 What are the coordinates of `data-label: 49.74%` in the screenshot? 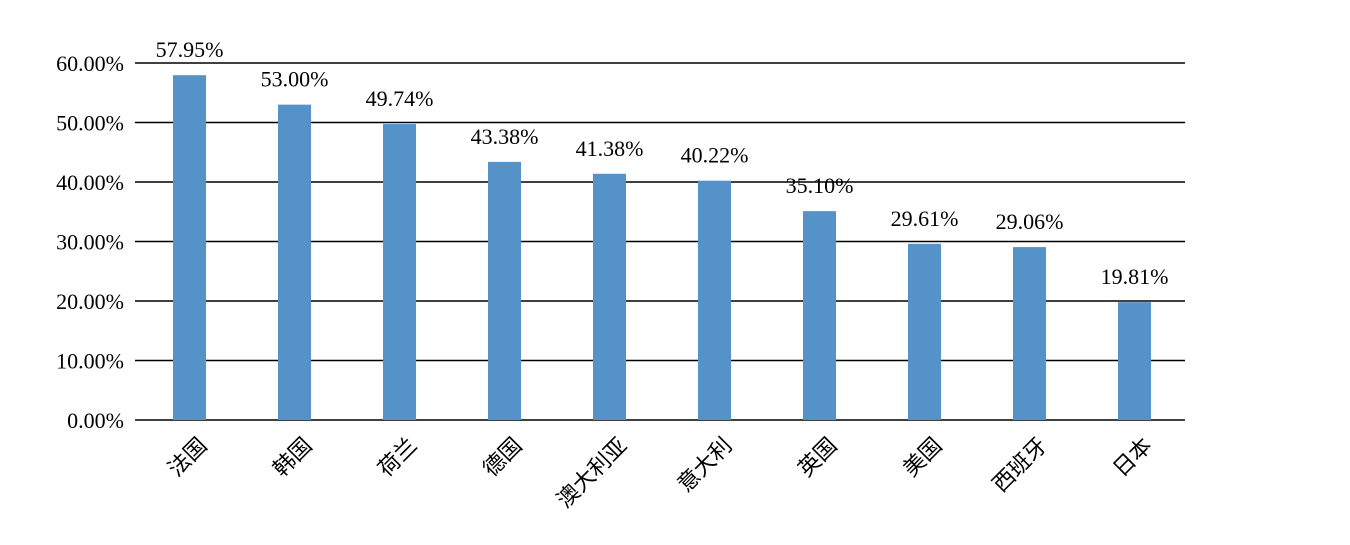 It's located at (400, 98).